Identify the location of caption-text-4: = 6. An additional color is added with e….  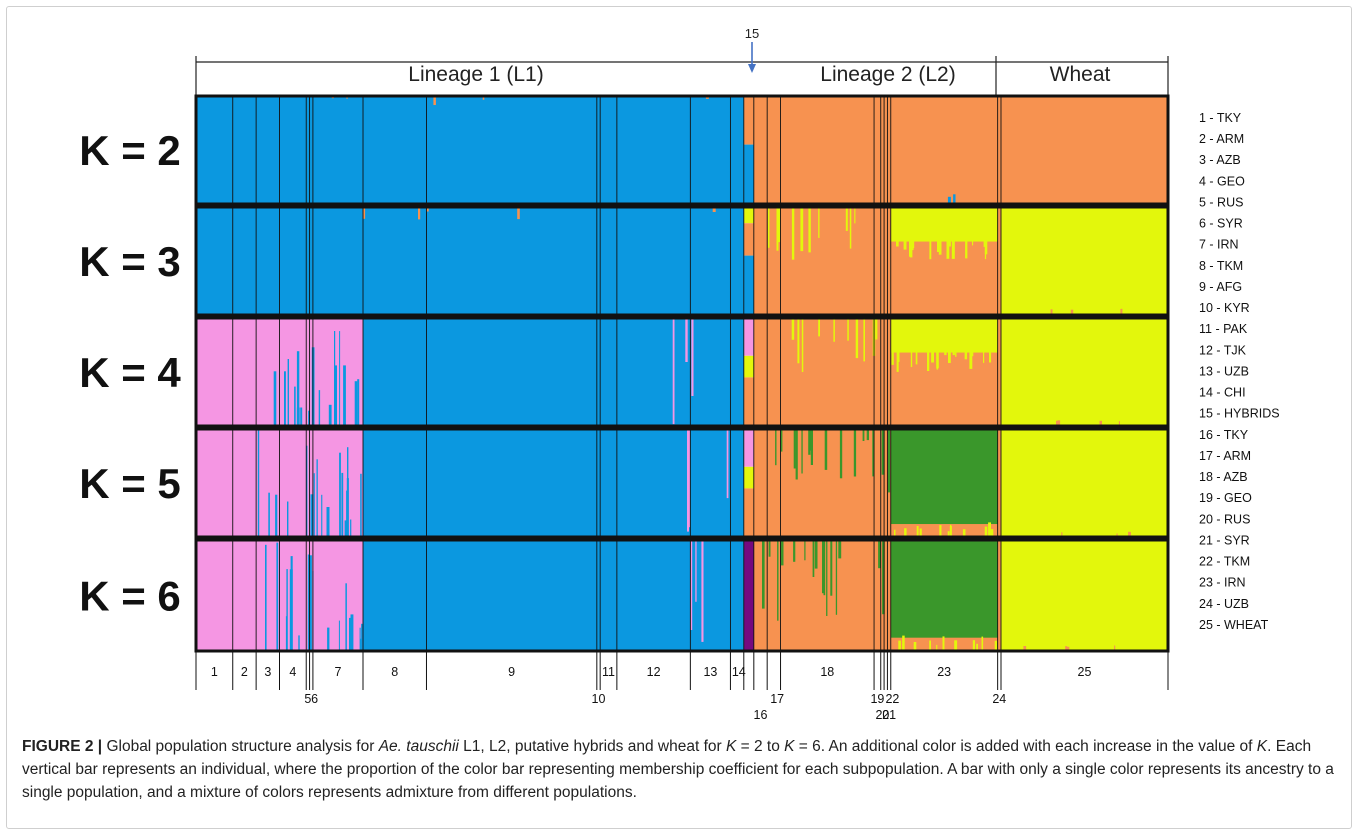
(1025, 746).